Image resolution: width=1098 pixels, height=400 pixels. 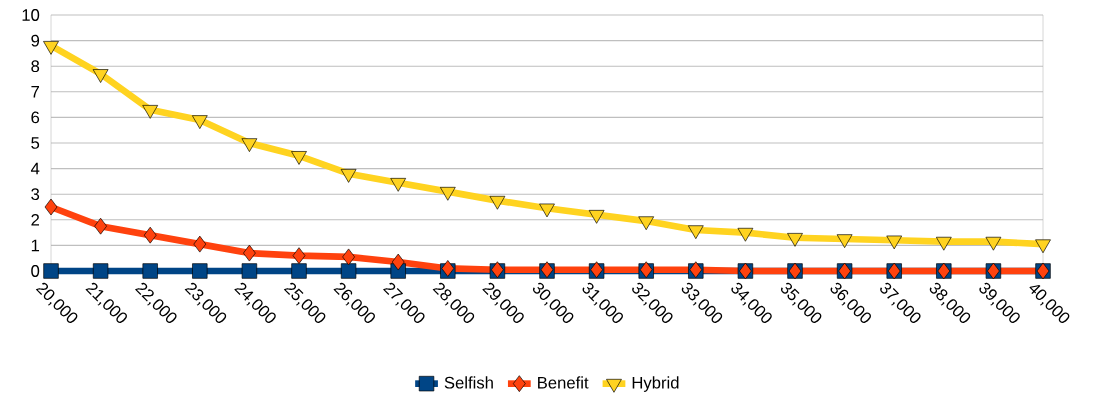 I want to click on legend-label: Selfish, so click(x=468, y=382).